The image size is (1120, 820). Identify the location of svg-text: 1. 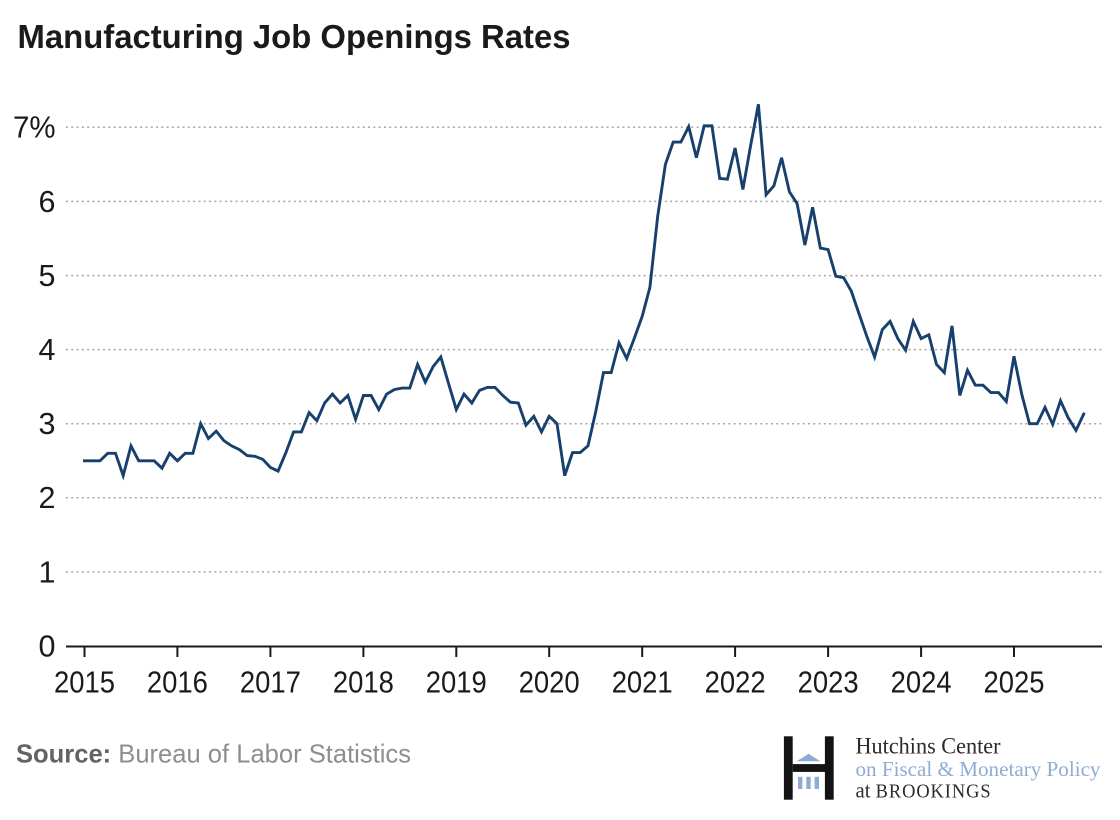
(47, 572).